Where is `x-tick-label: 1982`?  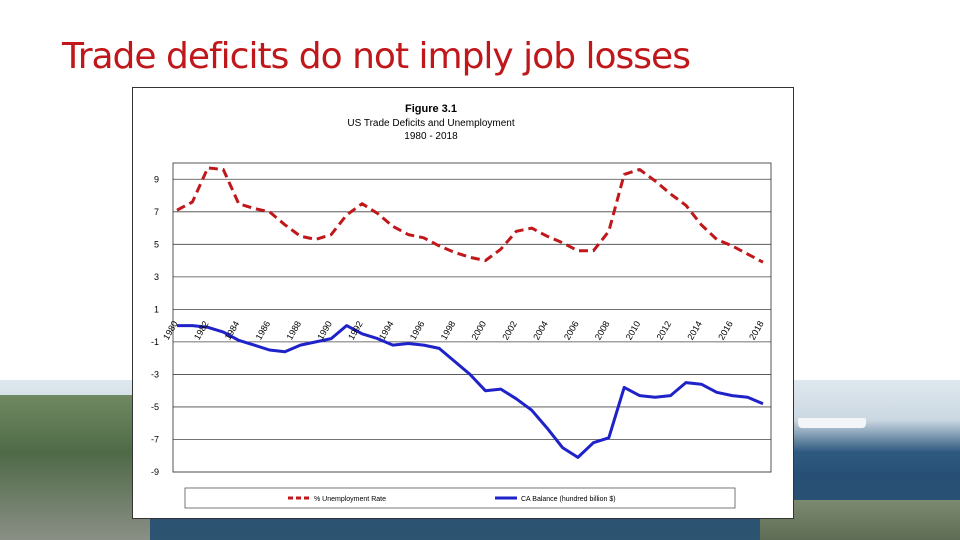
x-tick-label: 1982 is located at coordinates (201, 330).